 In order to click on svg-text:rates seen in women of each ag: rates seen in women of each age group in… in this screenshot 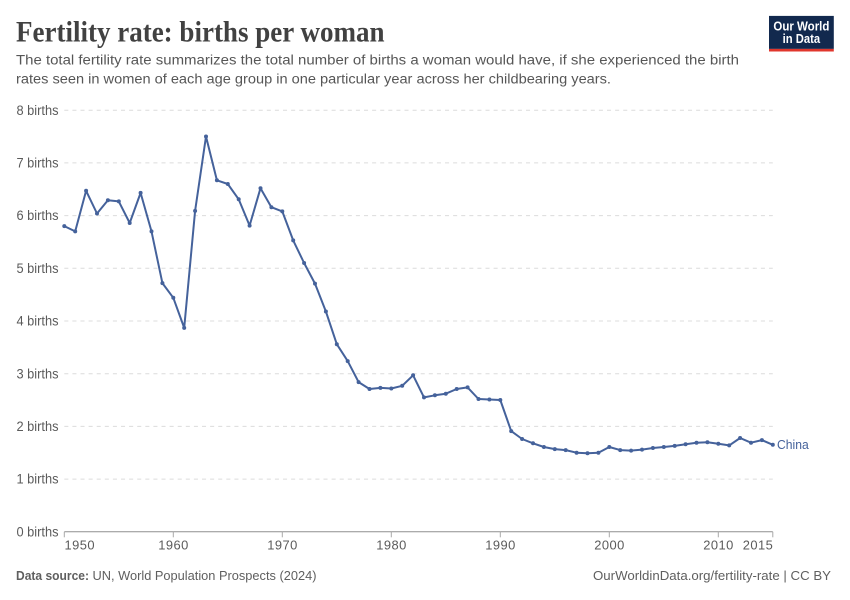, I will do `click(313, 78)`.